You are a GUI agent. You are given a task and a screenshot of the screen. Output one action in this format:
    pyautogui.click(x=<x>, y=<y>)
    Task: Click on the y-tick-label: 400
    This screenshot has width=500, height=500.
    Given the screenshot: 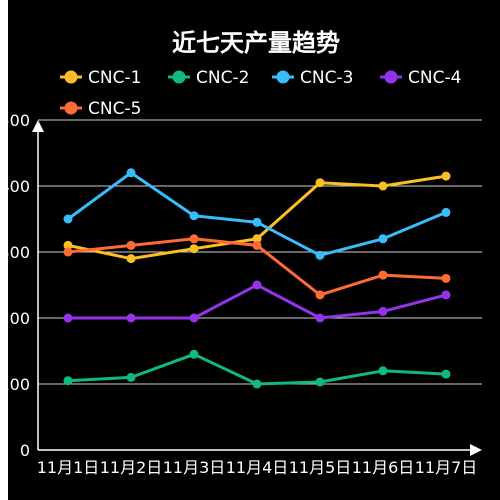 What is the action you would take?
    pyautogui.click(x=19, y=186)
    